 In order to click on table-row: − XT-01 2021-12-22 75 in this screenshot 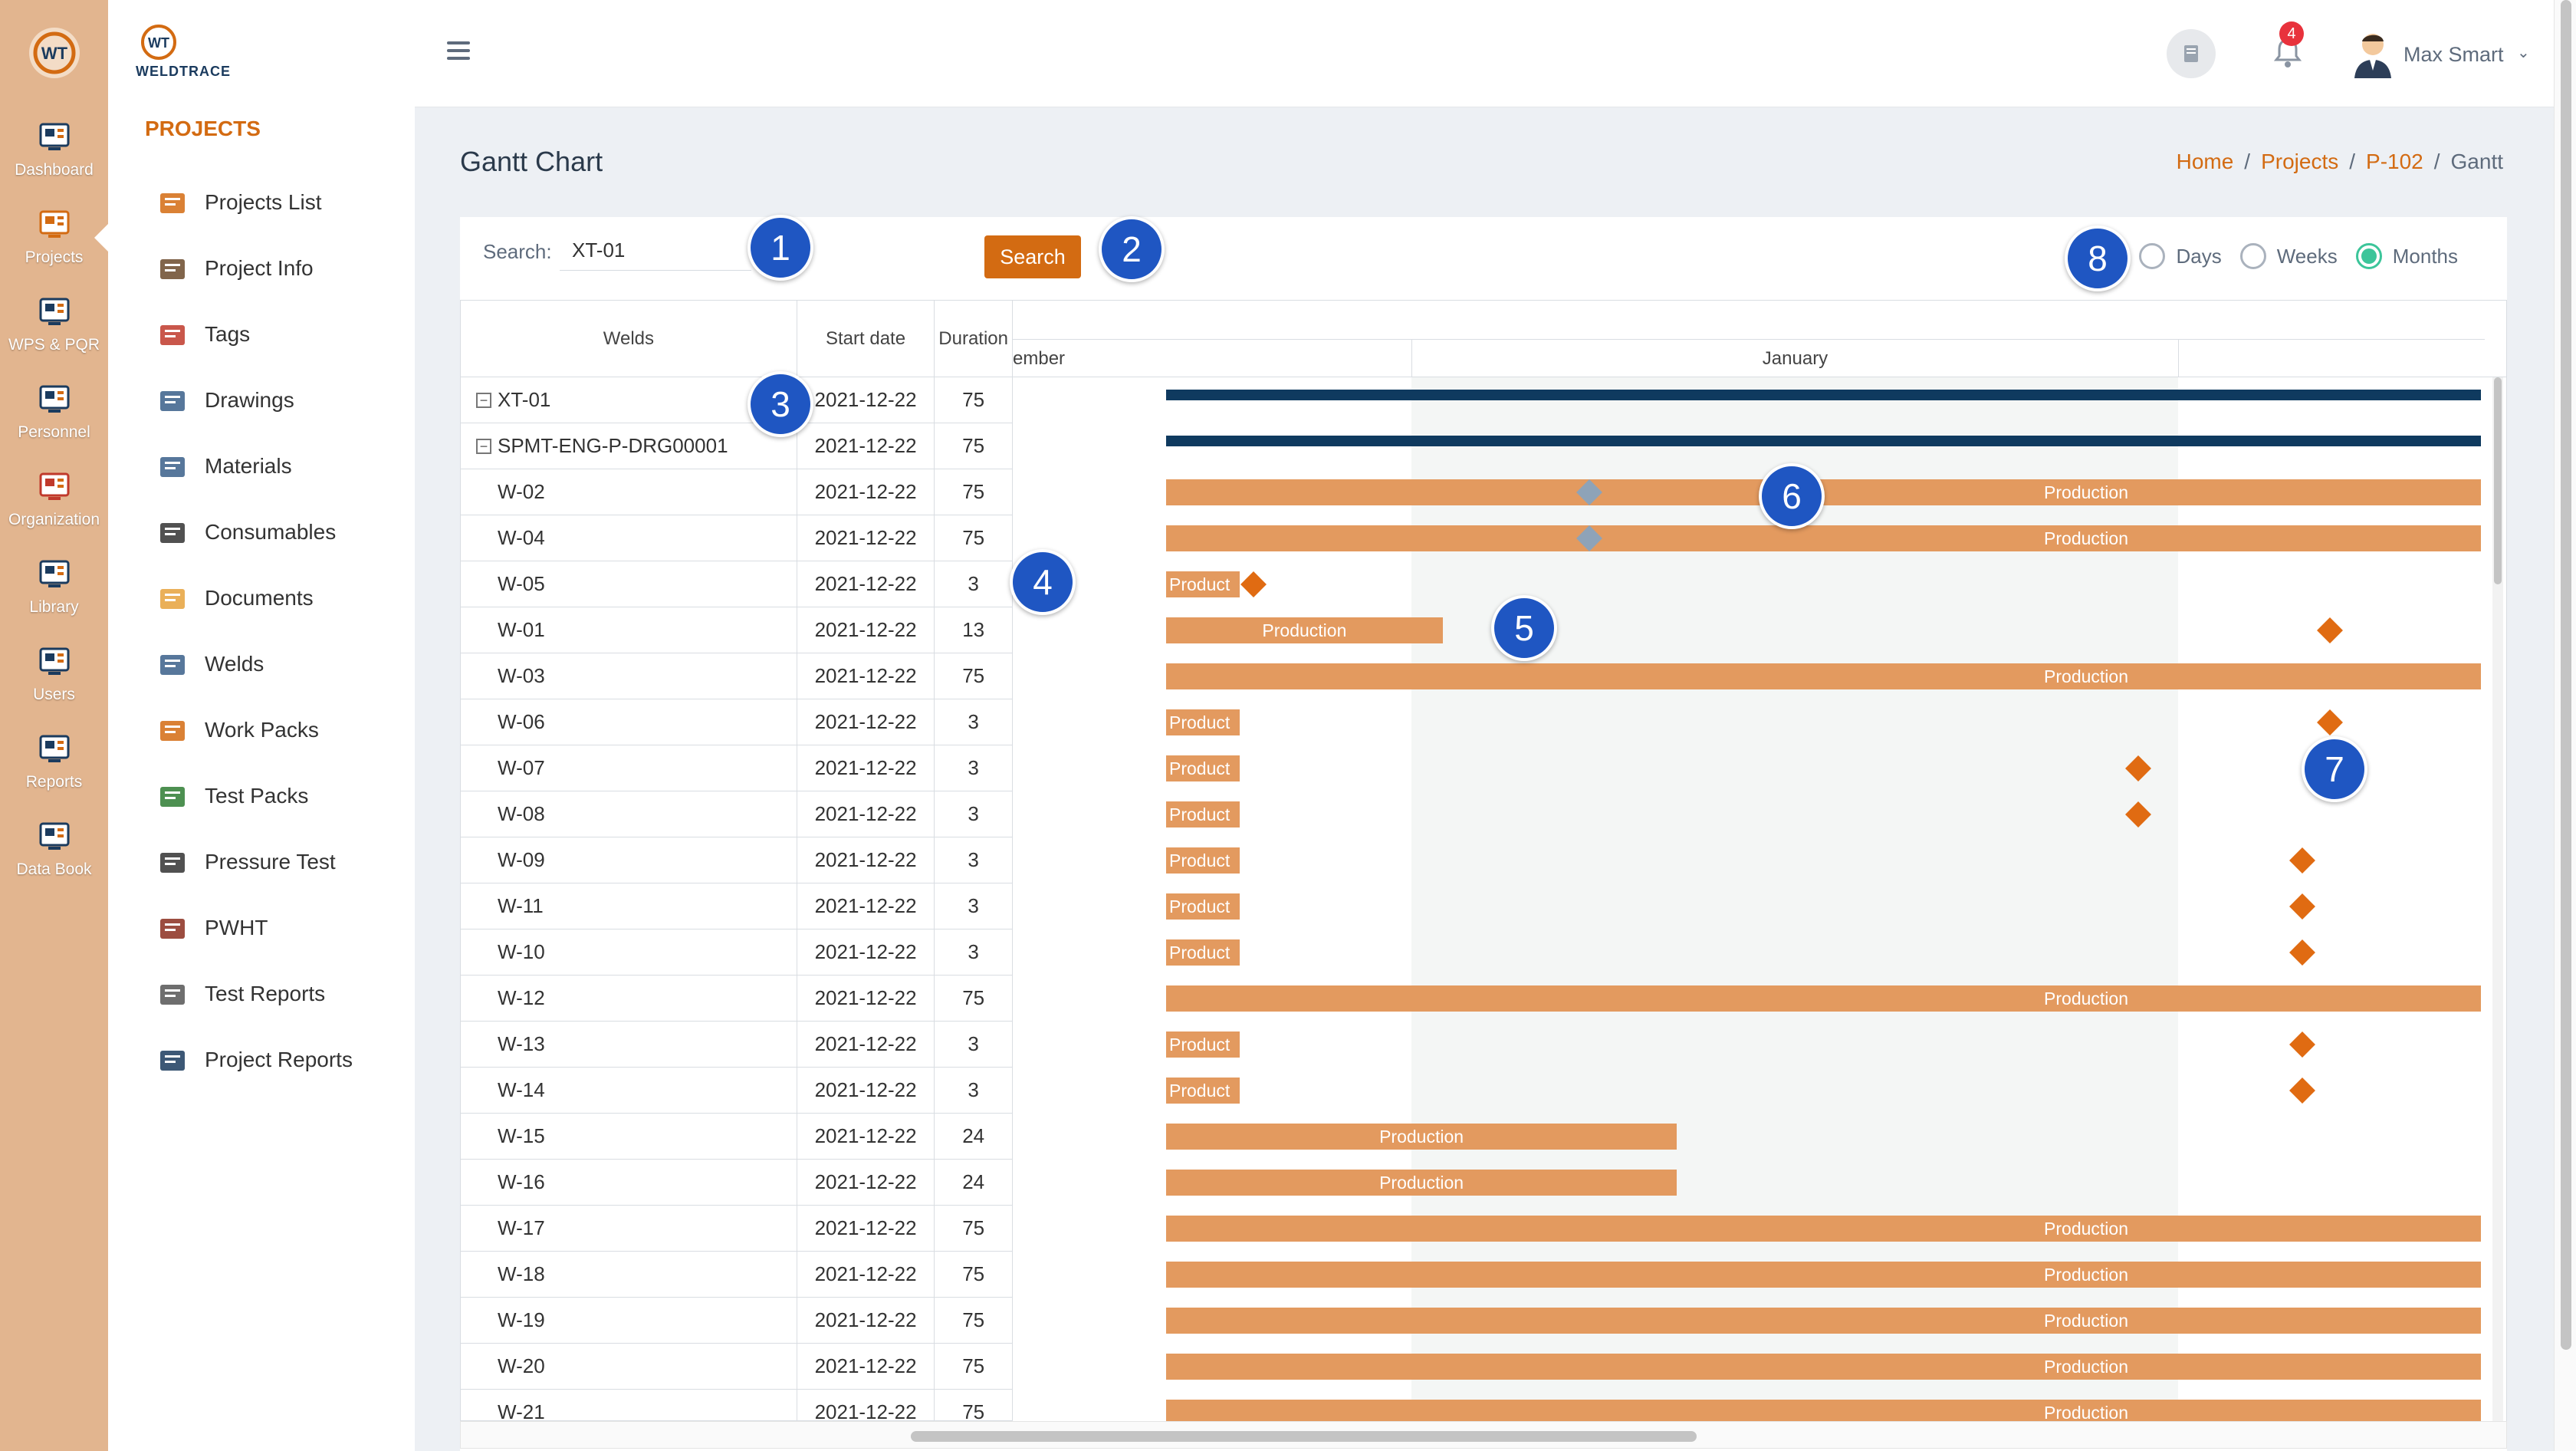, I will do `click(737, 400)`.